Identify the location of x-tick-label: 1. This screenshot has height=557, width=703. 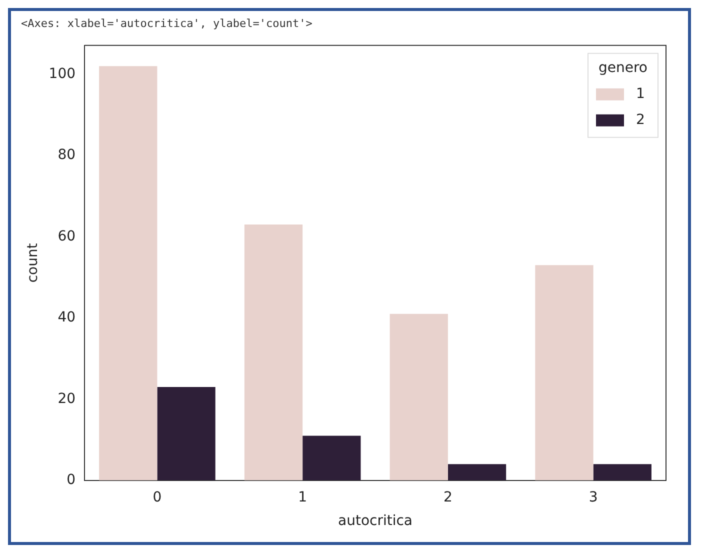
(303, 497).